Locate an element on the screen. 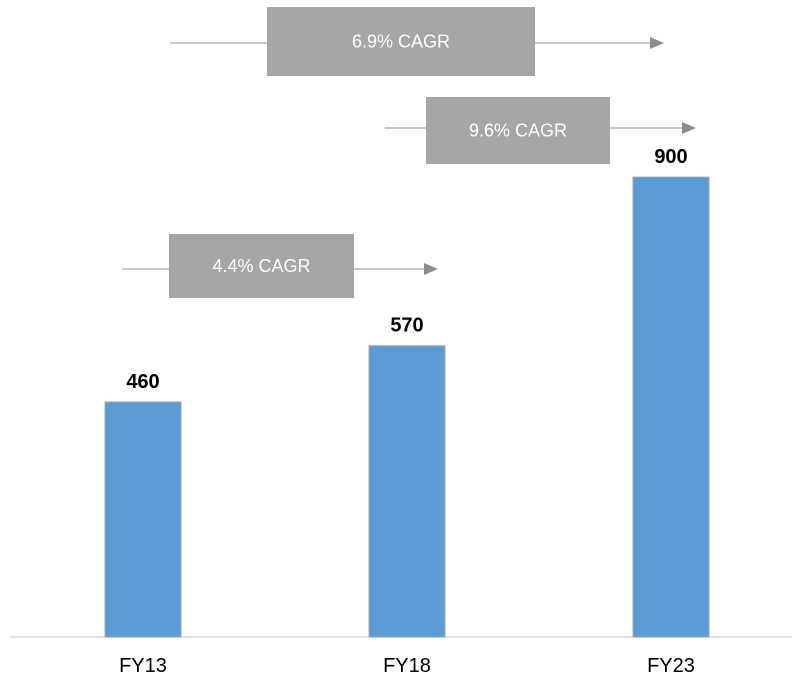  cagr-annotation-3: 6.9% CAGR is located at coordinates (417, 41).